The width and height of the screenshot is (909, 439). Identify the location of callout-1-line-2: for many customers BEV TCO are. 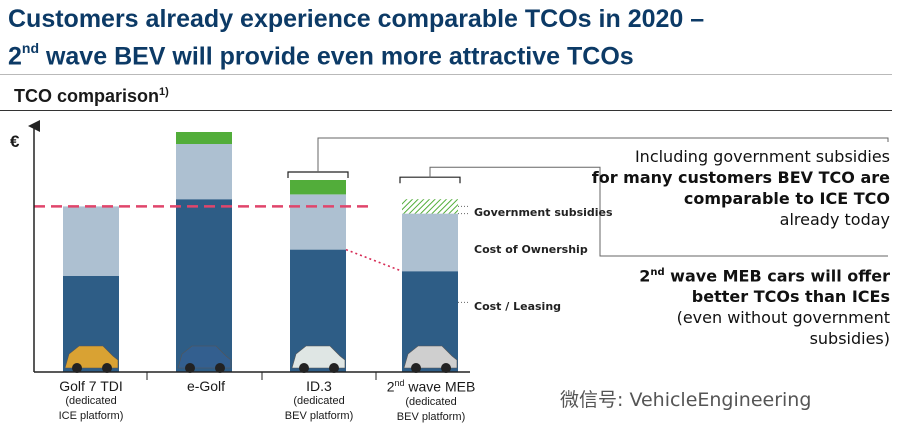
(740, 177).